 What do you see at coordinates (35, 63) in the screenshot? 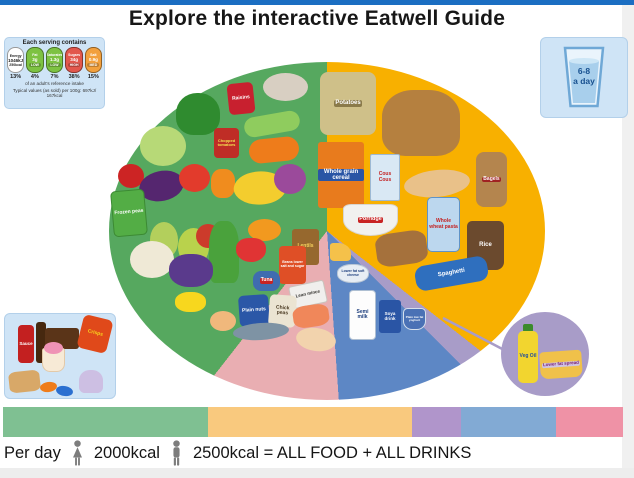
I see `traffic-pill-fat: Fat 3g LOW 4%` at bounding box center [35, 63].